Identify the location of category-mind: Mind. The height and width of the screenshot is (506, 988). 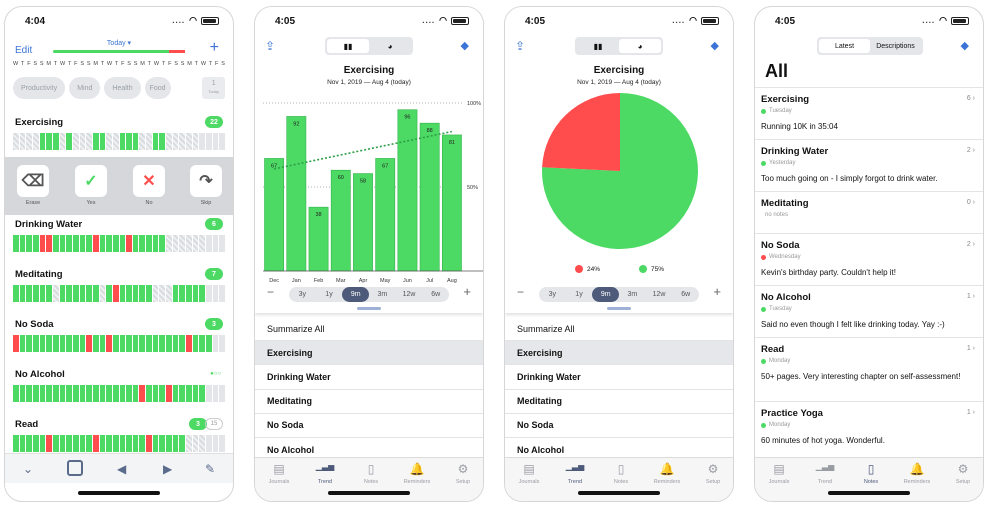
(85, 88).